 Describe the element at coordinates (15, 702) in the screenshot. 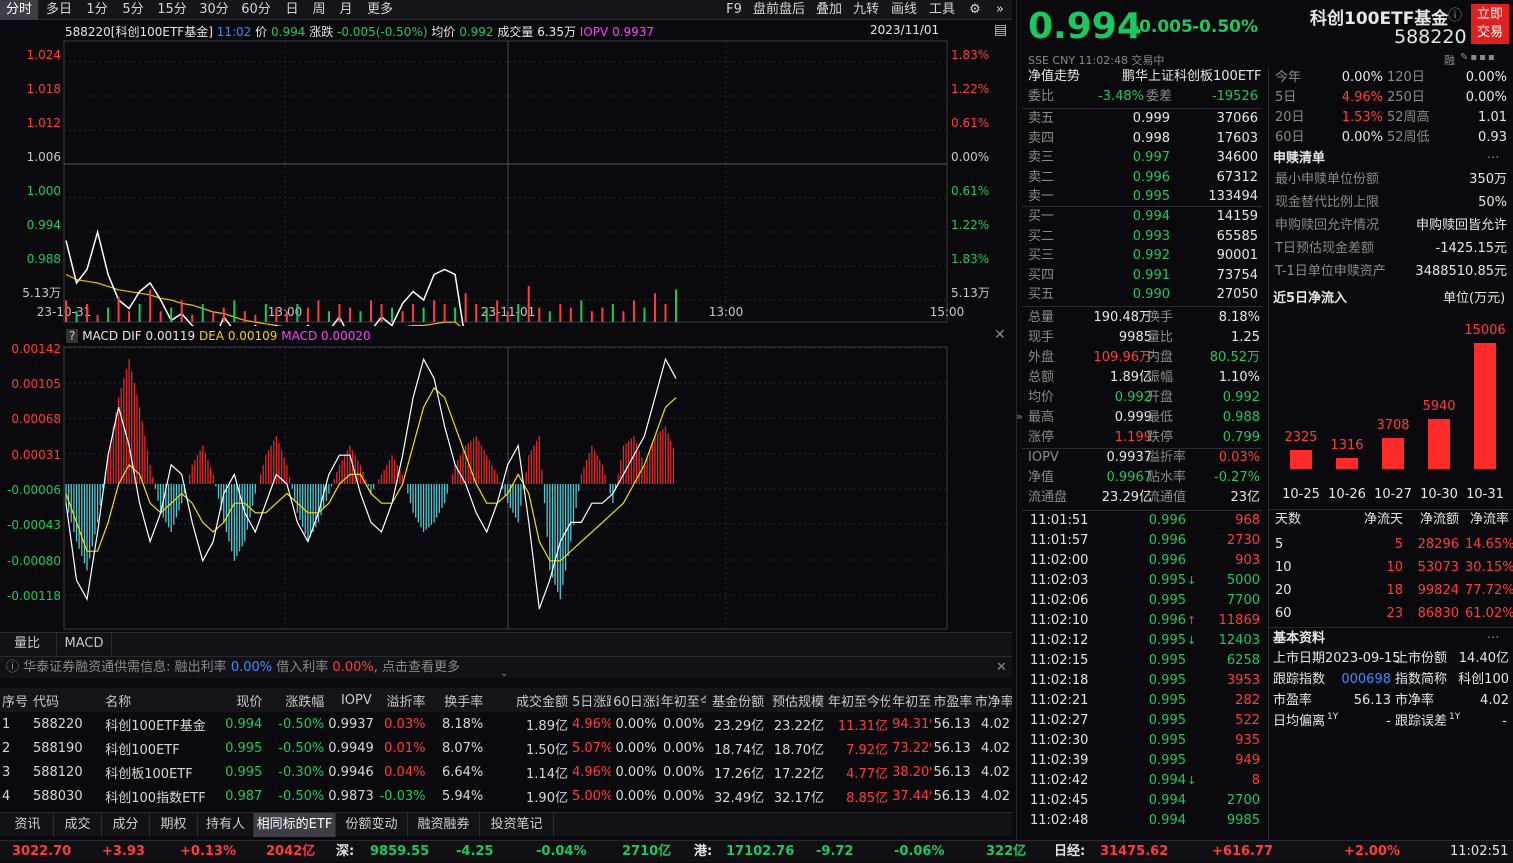

I see `column-header: 序号` at that location.